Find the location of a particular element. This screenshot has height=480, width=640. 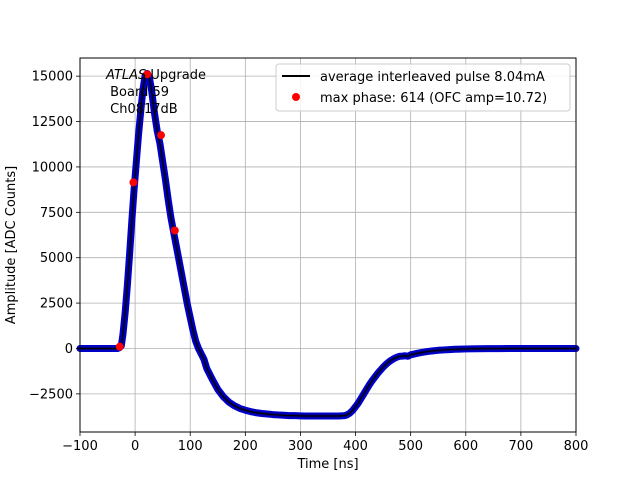

legend-red-marker is located at coordinates (296, 97).